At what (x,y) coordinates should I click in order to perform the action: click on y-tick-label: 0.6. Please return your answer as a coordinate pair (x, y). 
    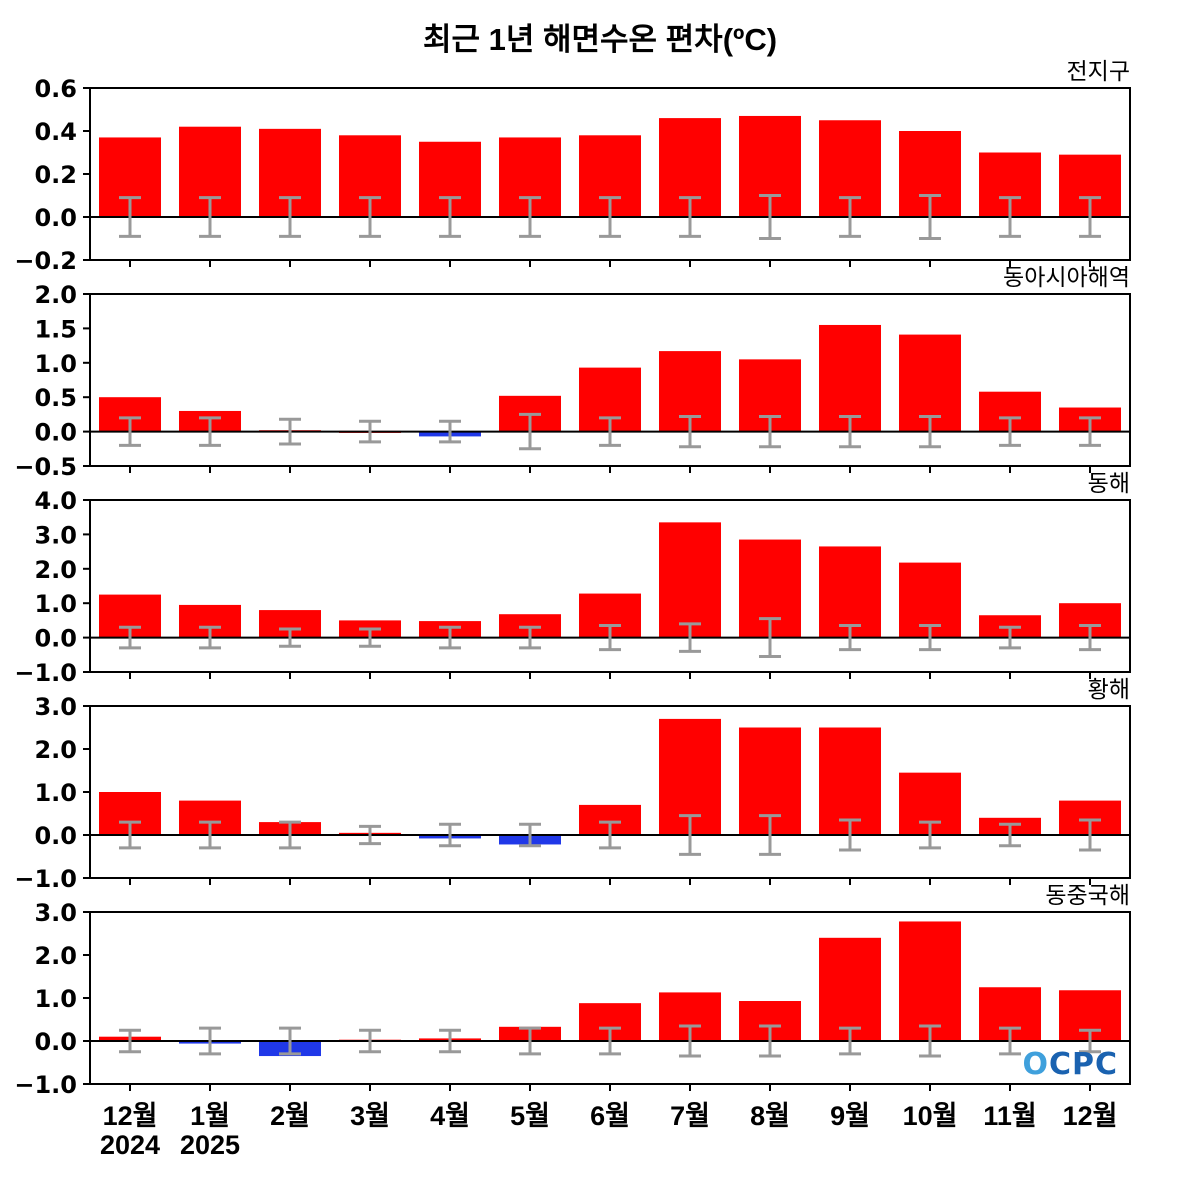
    Looking at the image, I should click on (55, 89).